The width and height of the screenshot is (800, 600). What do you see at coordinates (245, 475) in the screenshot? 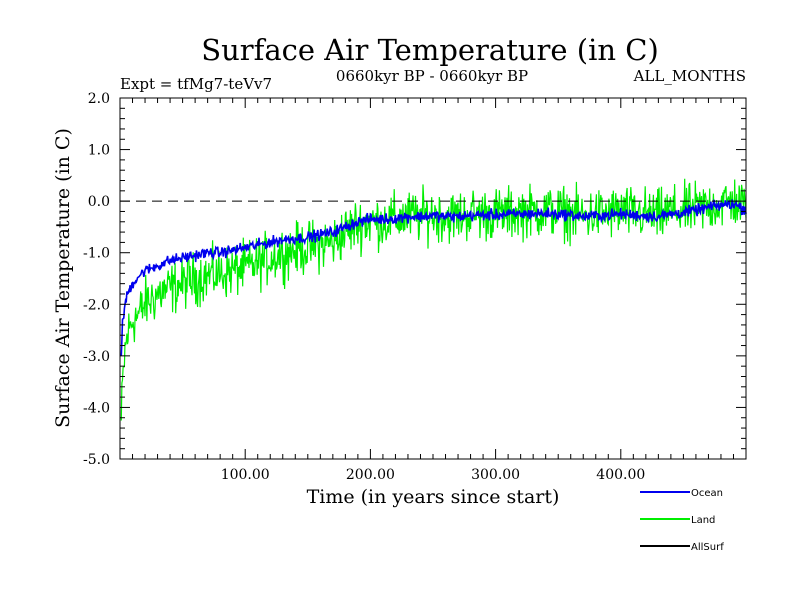
I see `x-tick-label: 100.00` at bounding box center [245, 475].